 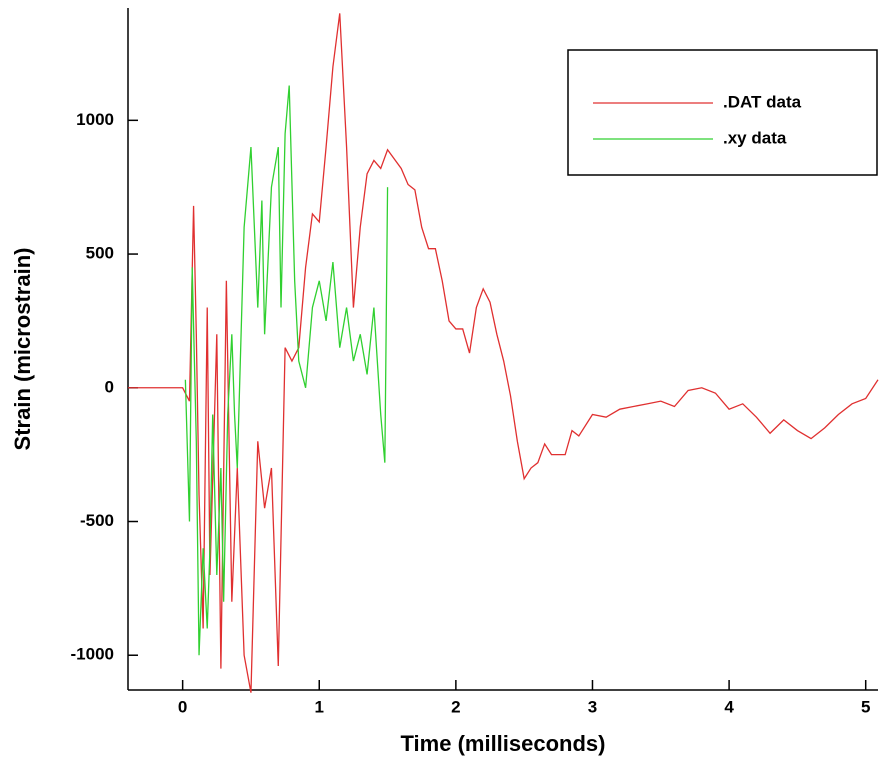 I want to click on y-tick-label: 500, so click(x=100, y=253).